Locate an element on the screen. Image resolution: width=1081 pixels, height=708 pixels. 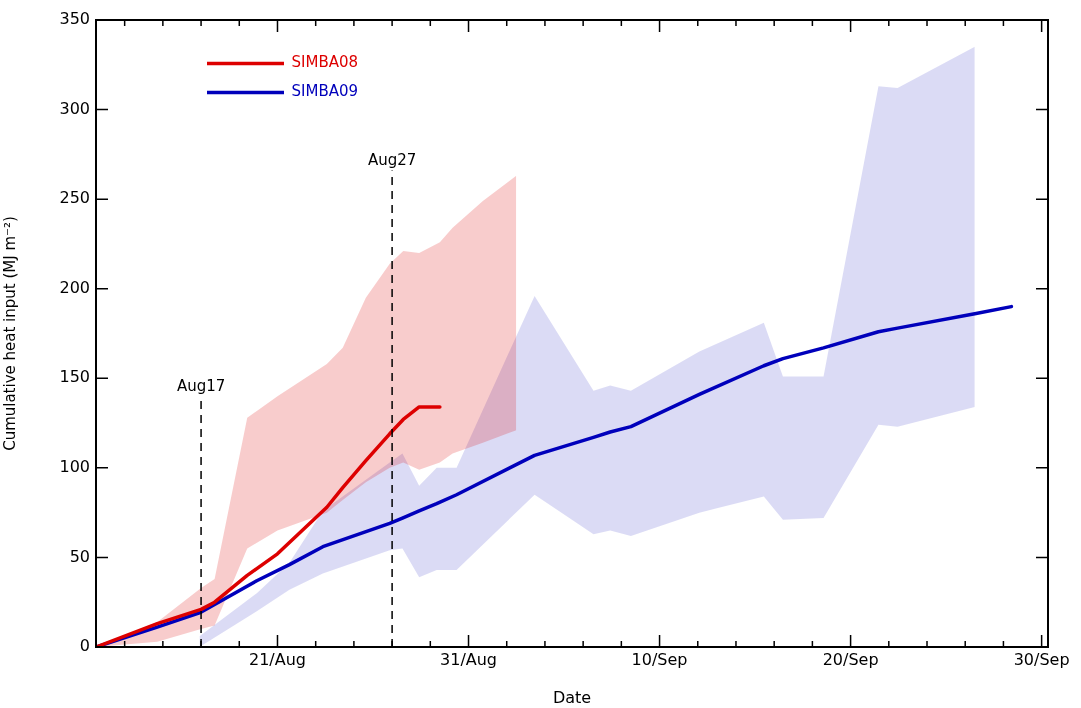
ref-line-label: Aug17 is located at coordinates (201, 385).